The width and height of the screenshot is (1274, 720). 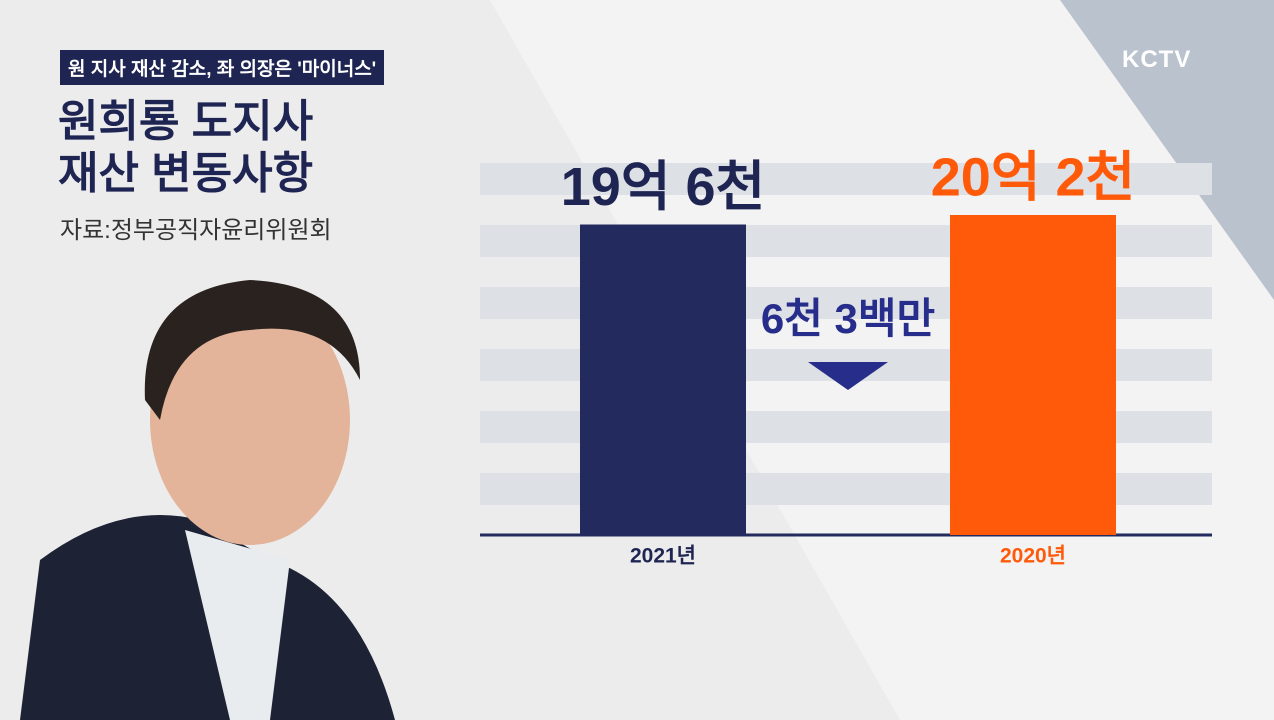 I want to click on x-tick-label: 2020년, so click(x=1033, y=556).